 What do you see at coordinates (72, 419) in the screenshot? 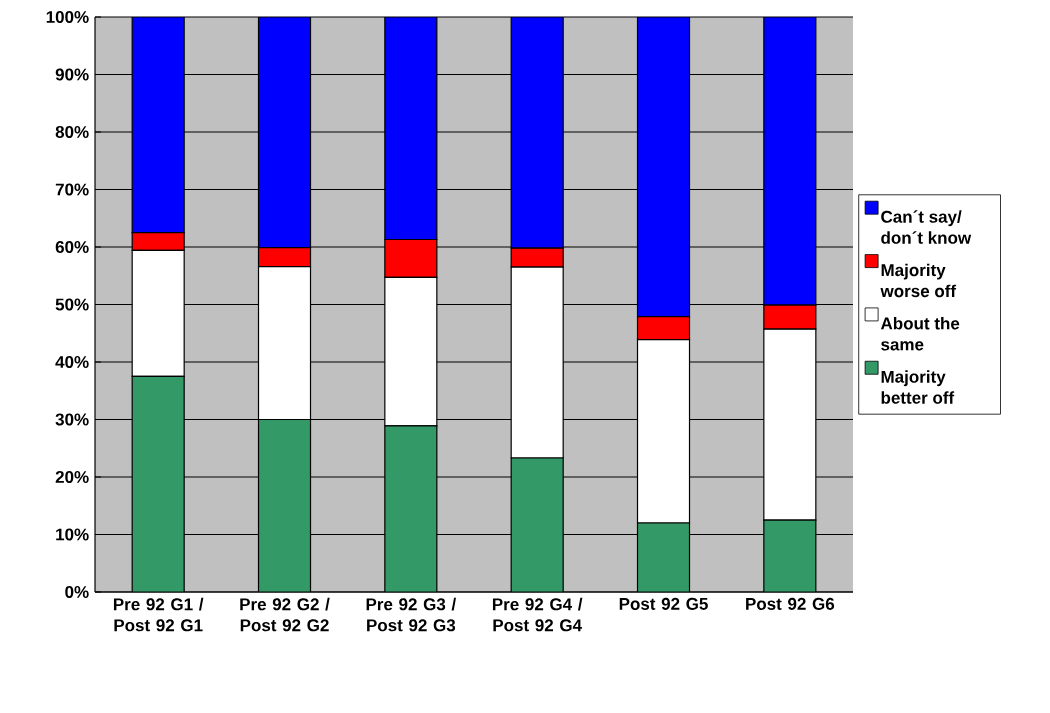
I see `y-tick-label: 30%` at bounding box center [72, 419].